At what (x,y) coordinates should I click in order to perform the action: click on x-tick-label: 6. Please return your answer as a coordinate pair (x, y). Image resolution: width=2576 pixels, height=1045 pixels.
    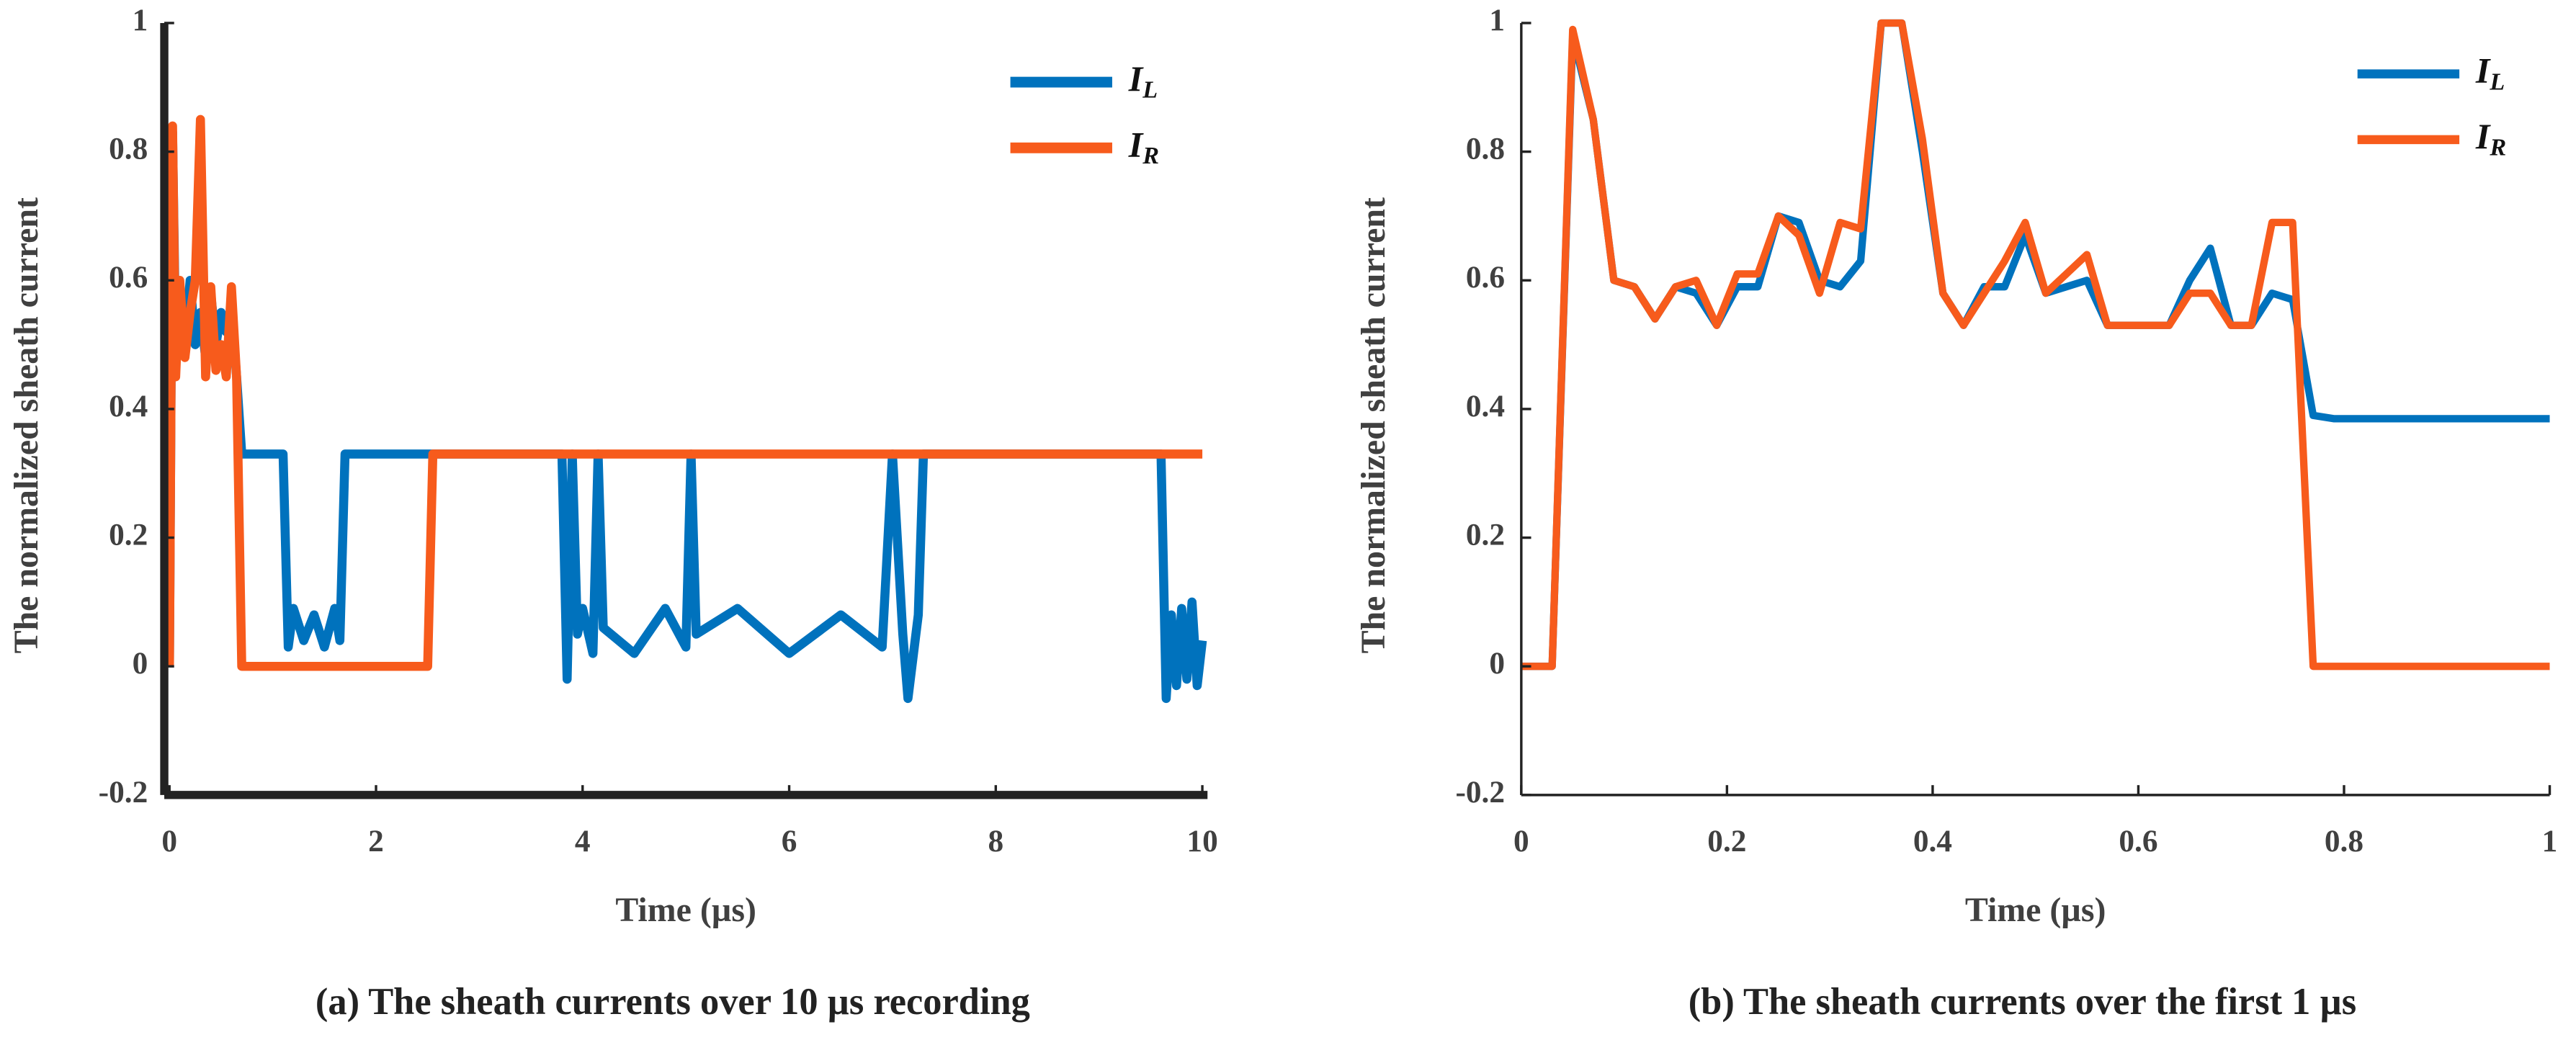
    Looking at the image, I should click on (789, 841).